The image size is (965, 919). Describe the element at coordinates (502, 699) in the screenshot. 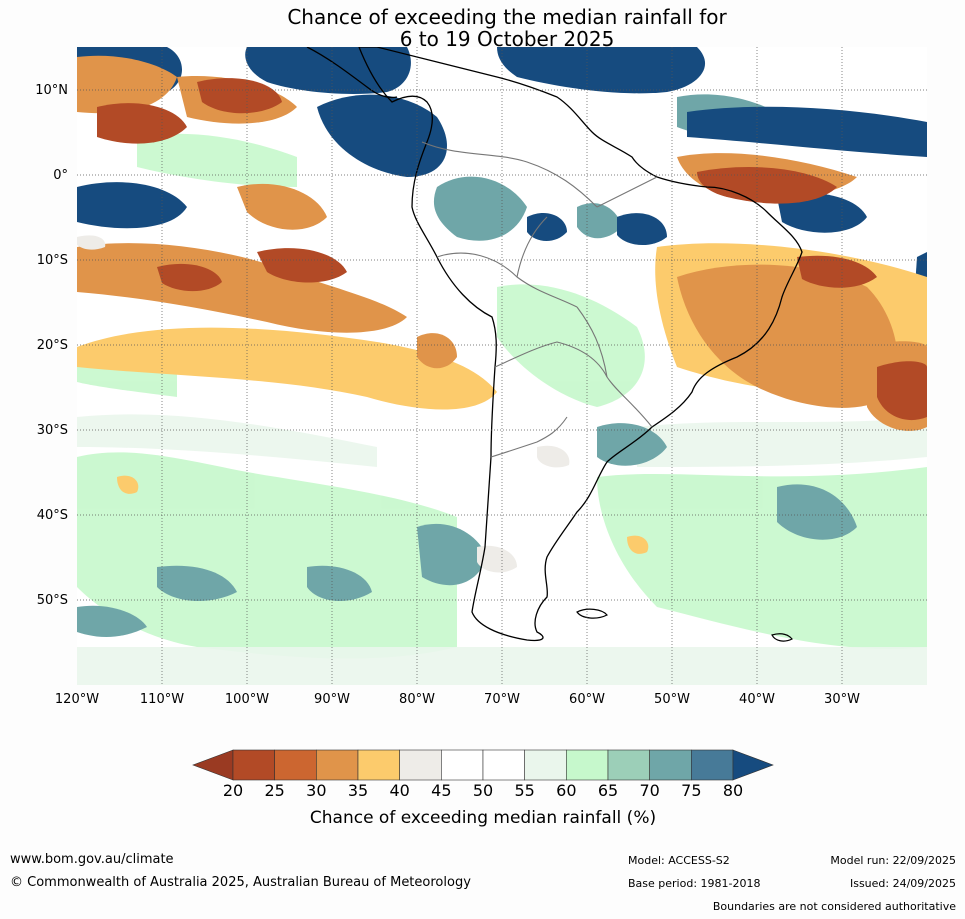

I see `lon-label-70w: 70°W` at that location.